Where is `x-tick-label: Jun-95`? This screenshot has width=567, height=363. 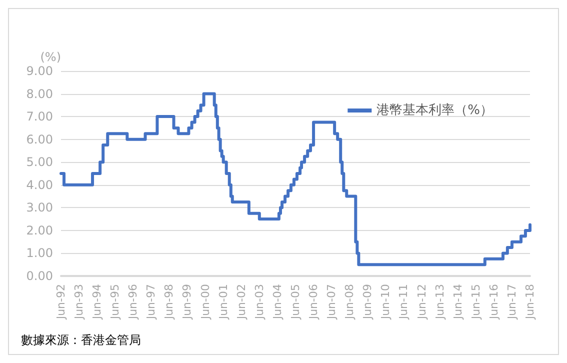
x-tick-label: Jun-95 is located at coordinates (115, 302).